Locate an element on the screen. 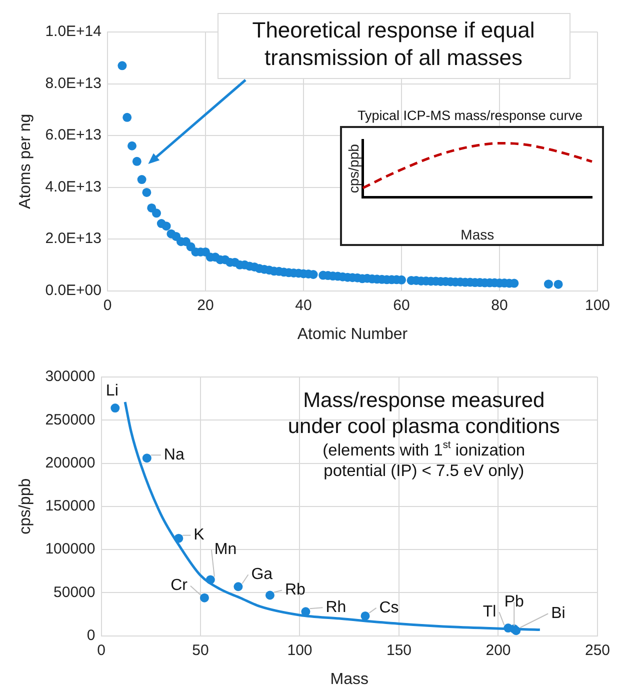 Image resolution: width=624 pixels, height=700 pixels. annotation: K is located at coordinates (199, 535).